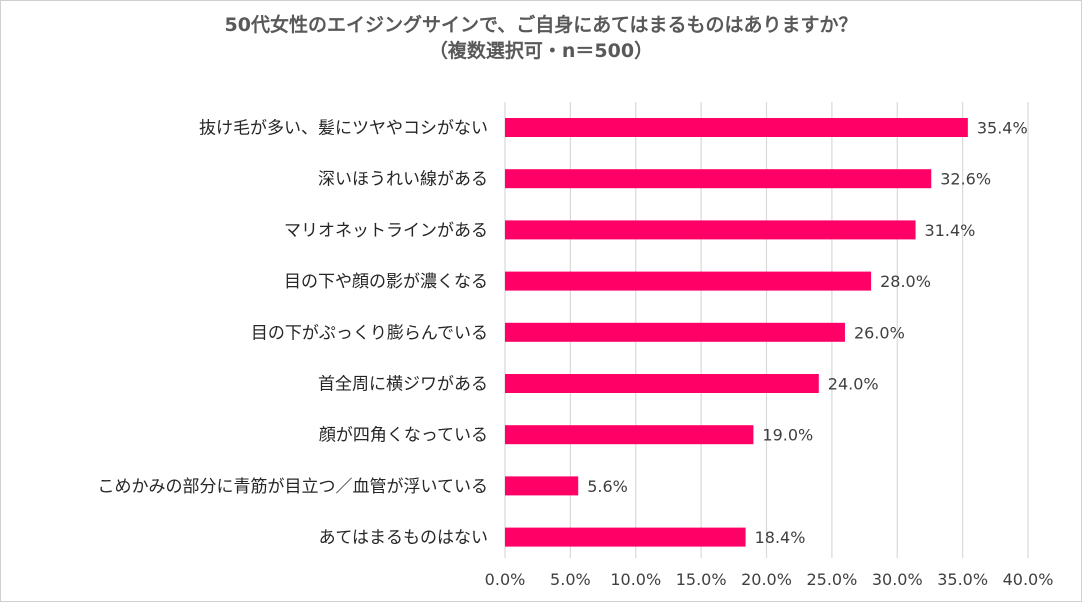  I want to click on x-tick-label: 0.0%, so click(505, 579).